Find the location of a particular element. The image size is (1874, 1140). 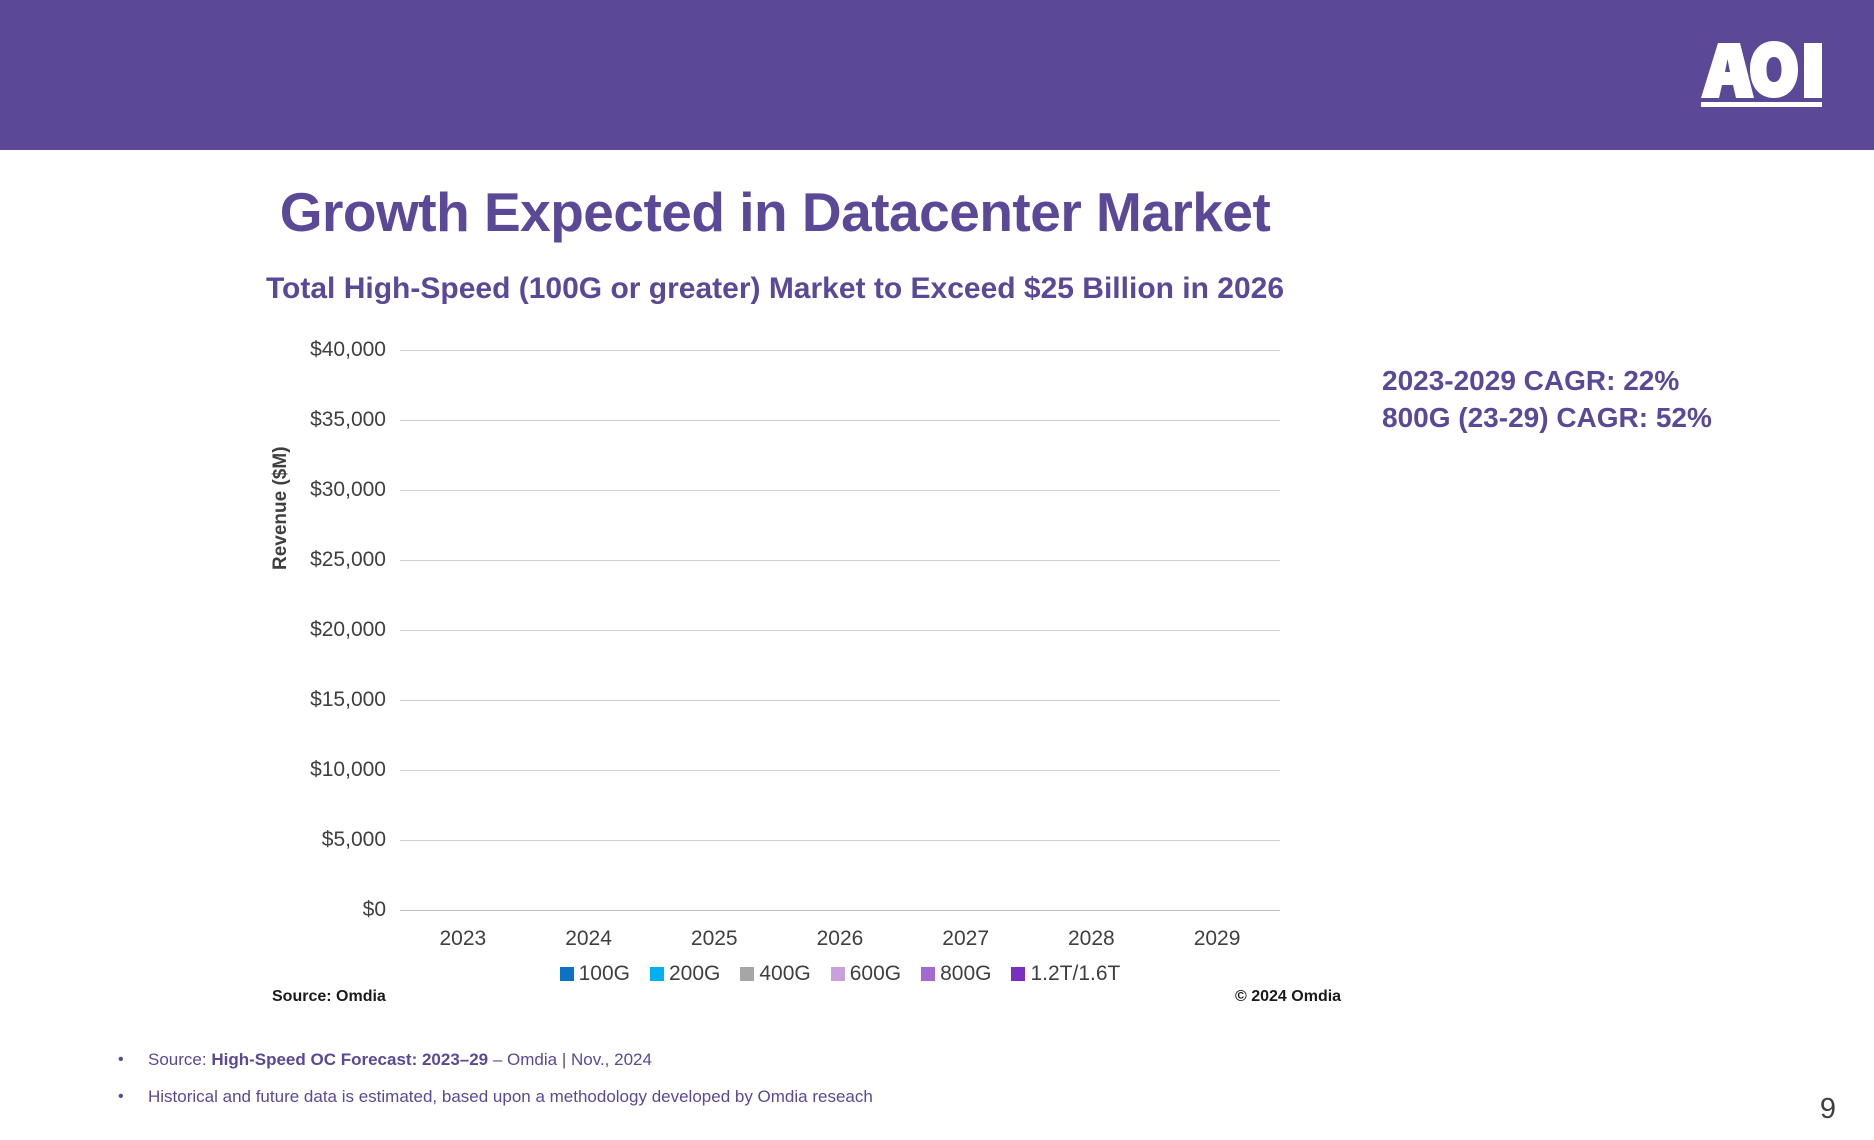

cagr-800g-line: 800G (23-29) CAGR: 52% is located at coordinates (1547, 418).